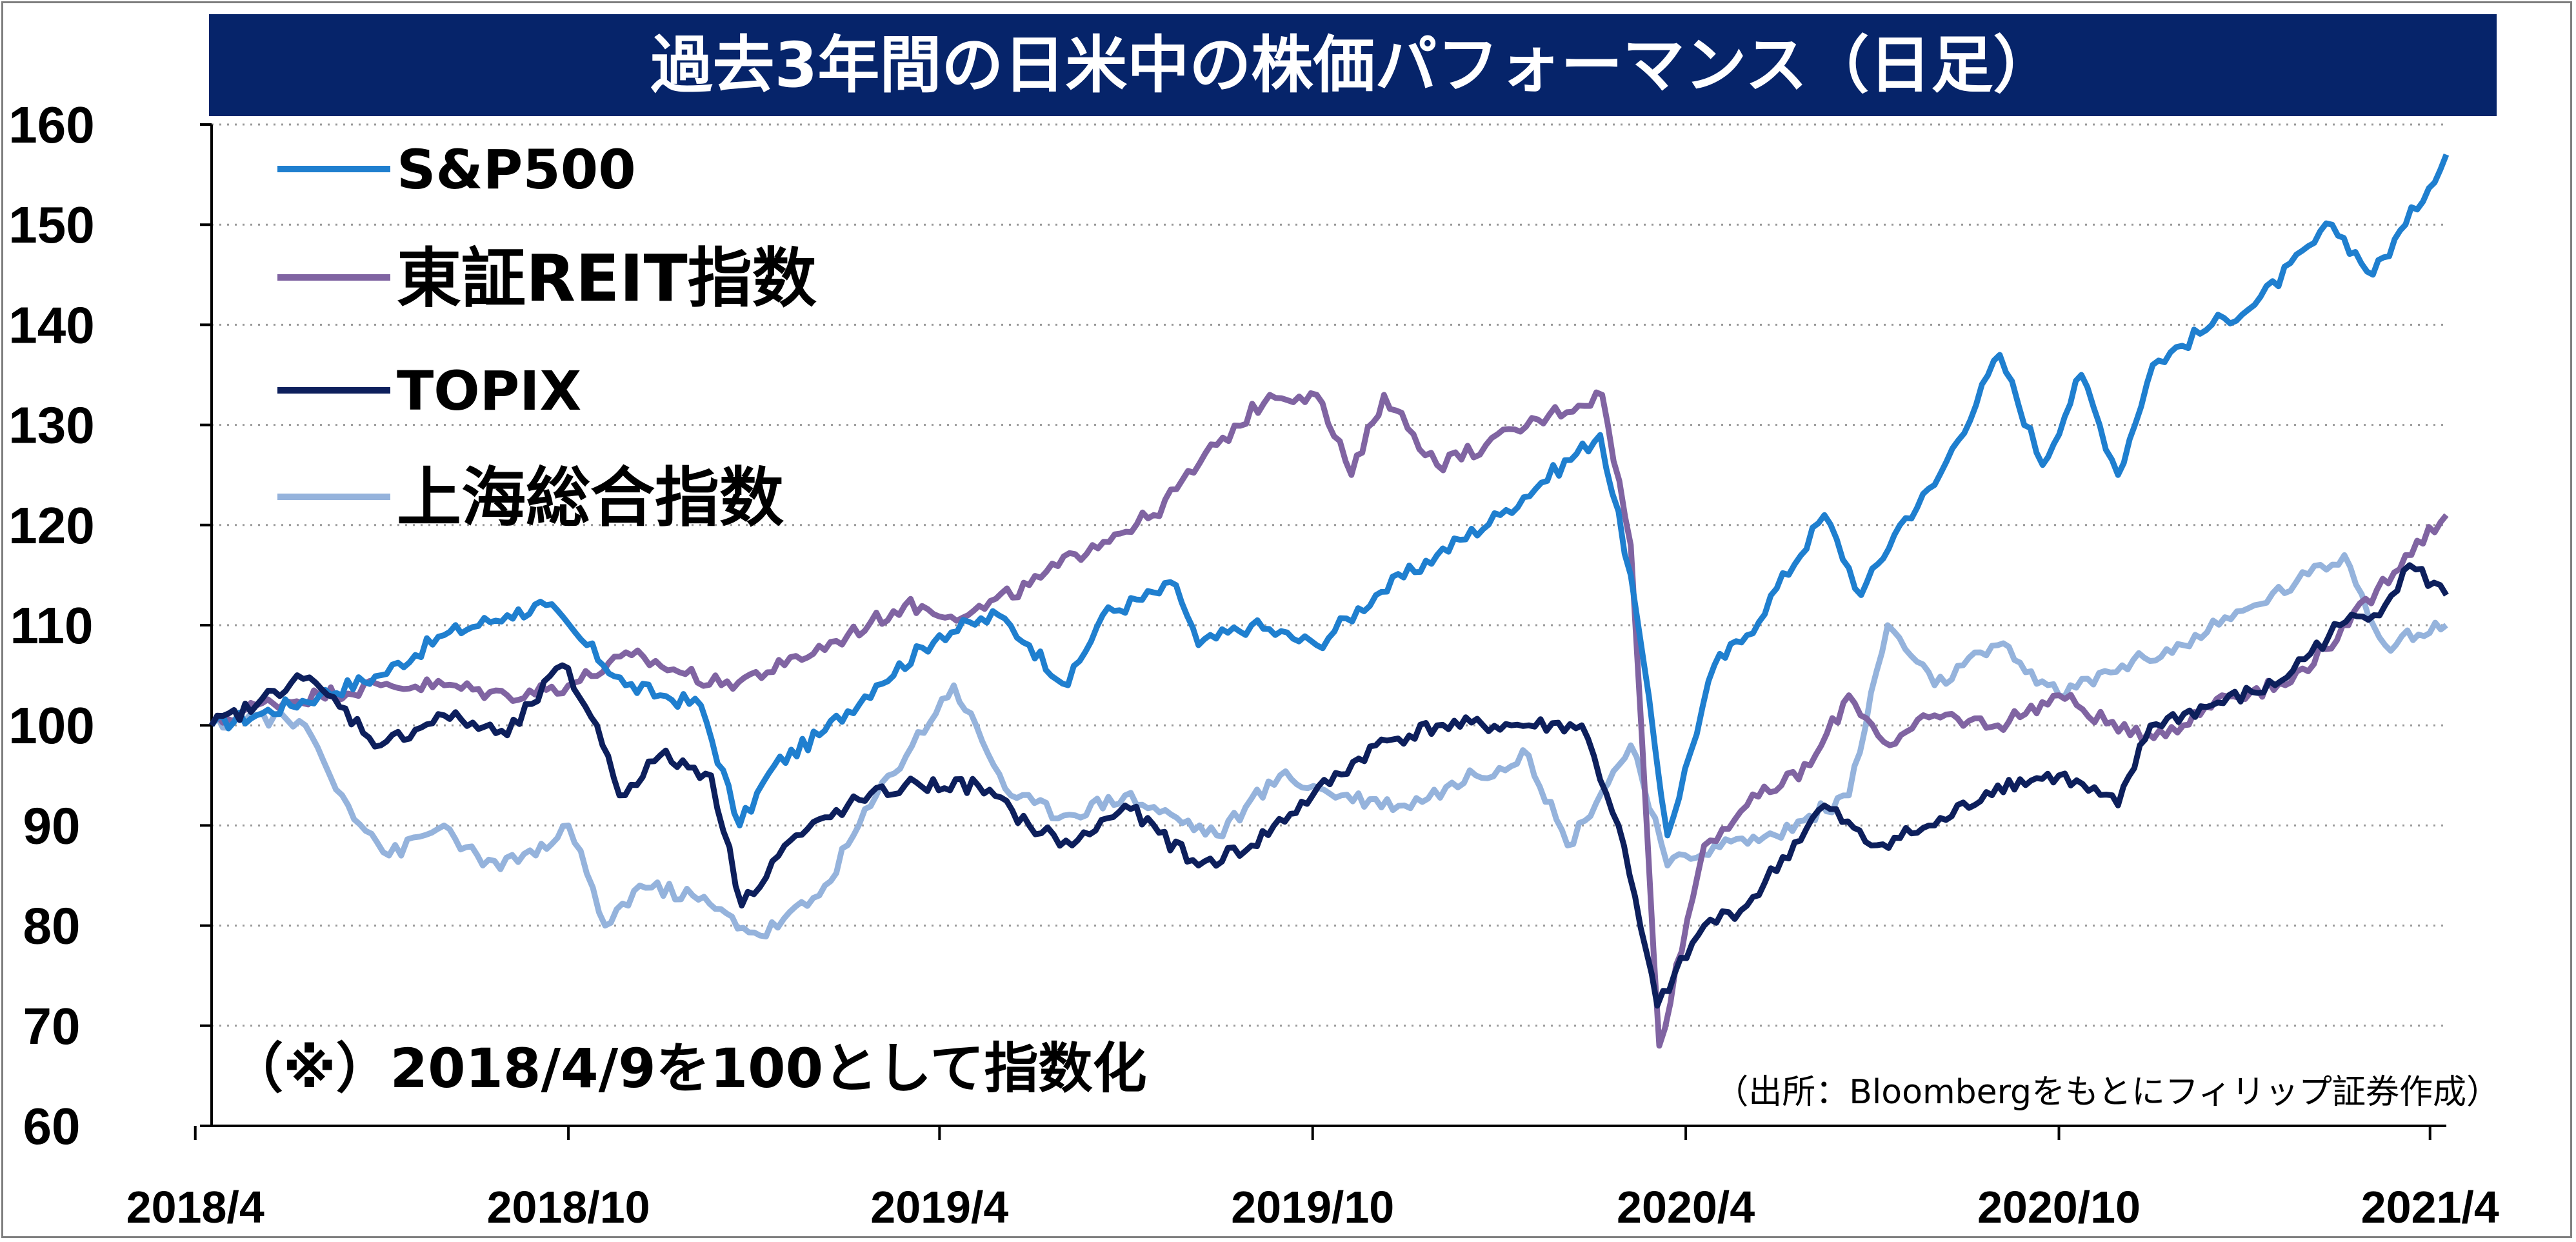  Describe the element at coordinates (1353, 65) in the screenshot. I see `chart-title: 過去3年間の日米中の株価パフォーマンス（日足）` at that location.